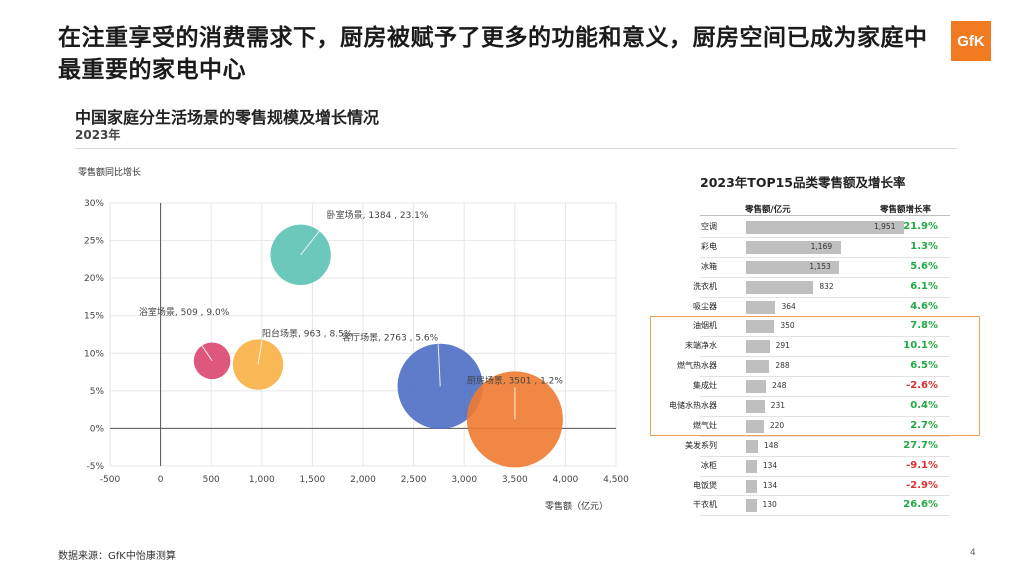 The image size is (1024, 576). I want to click on growth-rate: 1.3%, so click(924, 246).